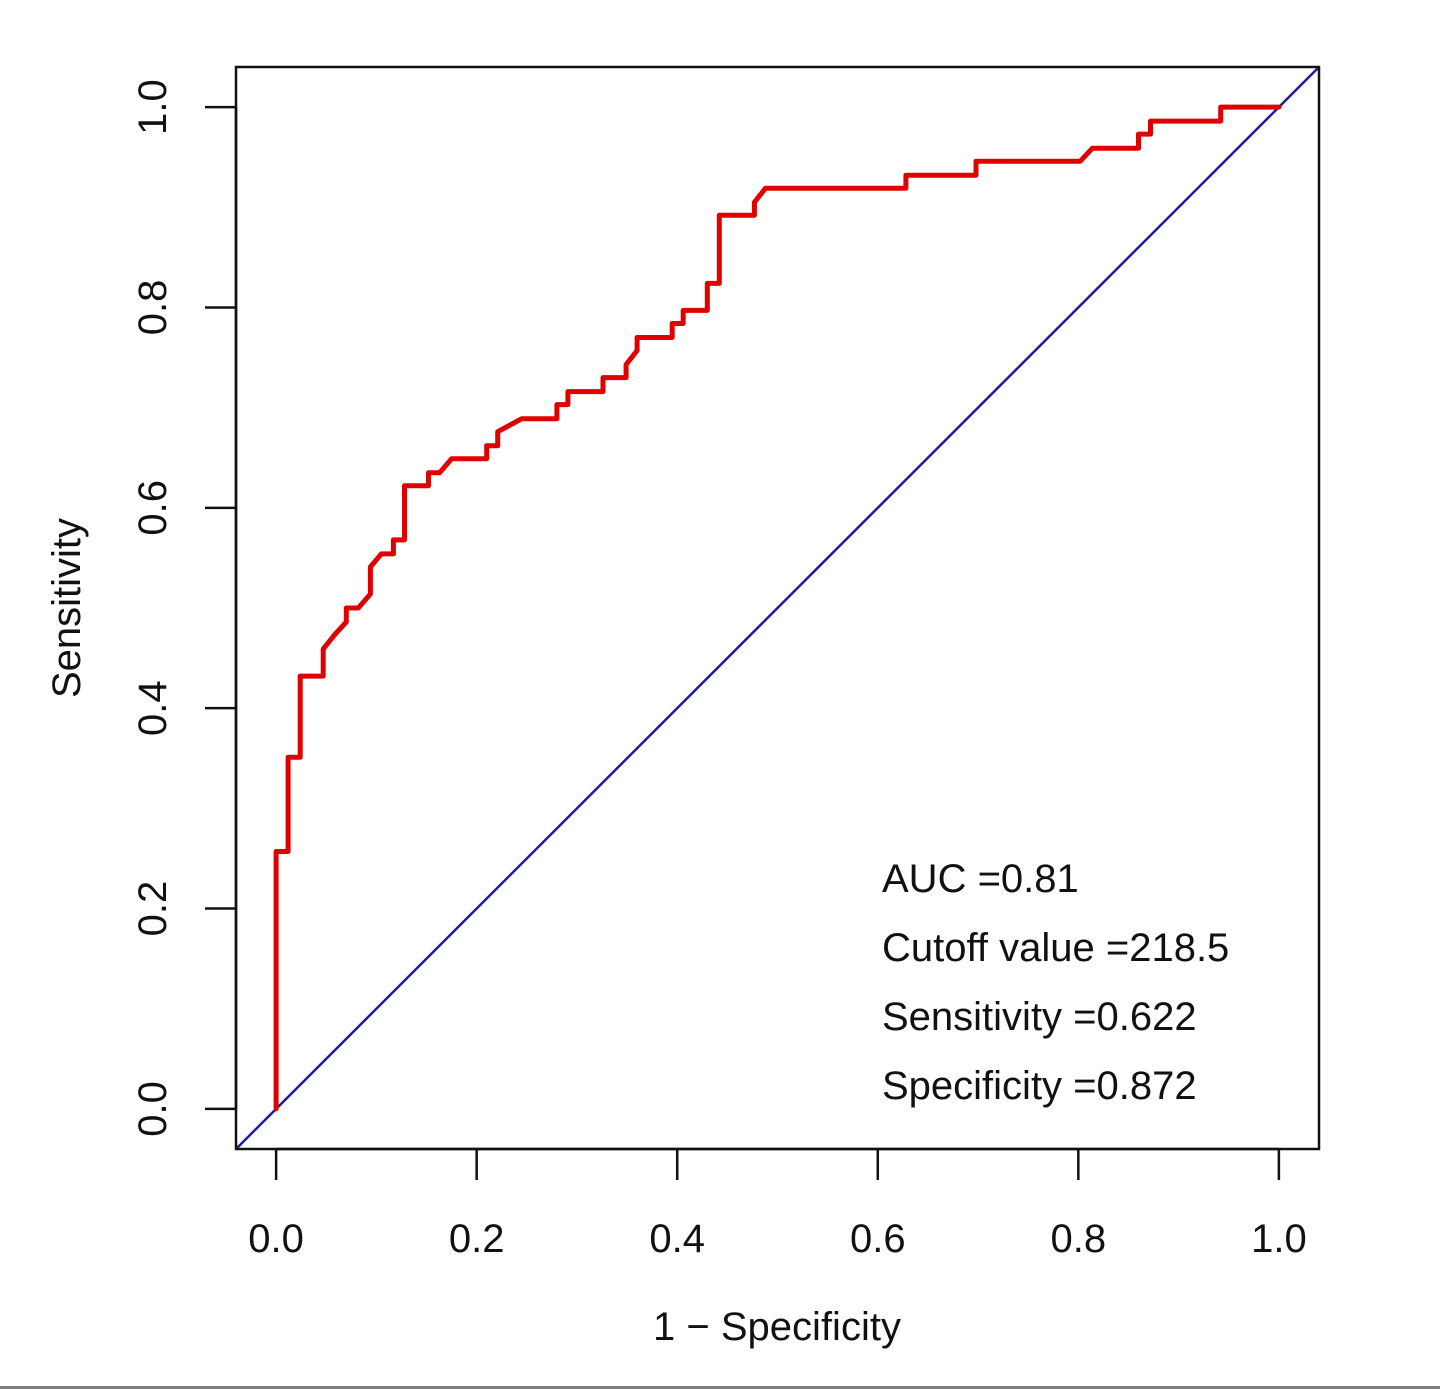  I want to click on x-tick-label: 1.0, so click(1279, 1239).